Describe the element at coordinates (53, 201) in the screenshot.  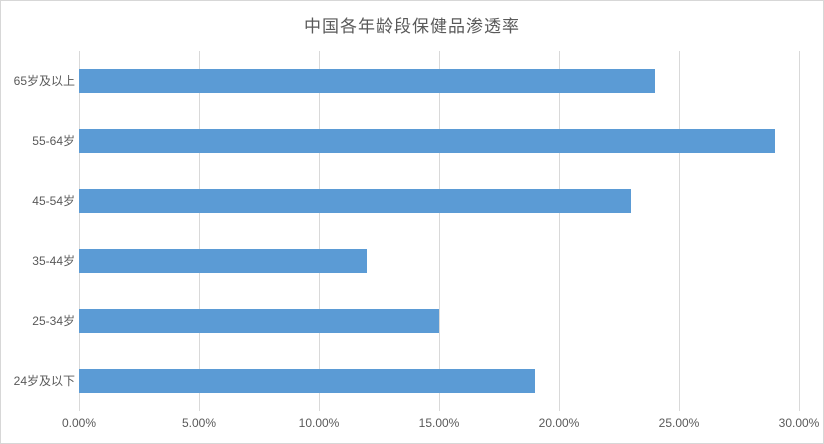
I see `y-axis-label: 45-54岁` at that location.